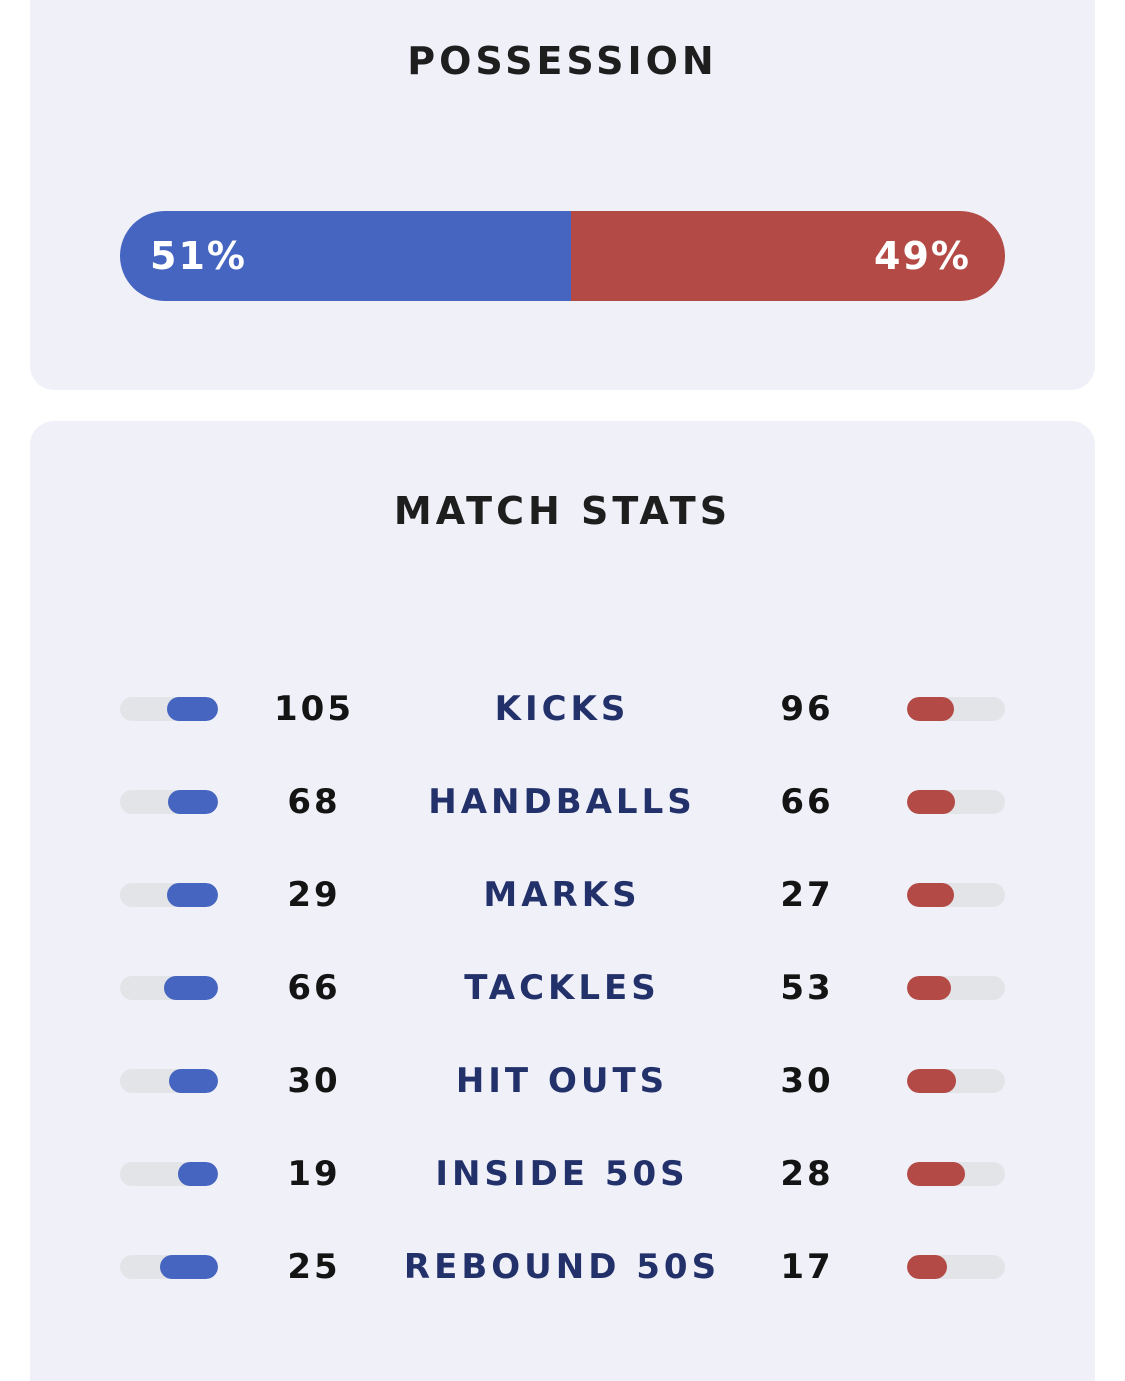 This screenshot has height=1381, width=1125. Describe the element at coordinates (314, 988) in the screenshot. I see `home-stat-value: 66` at that location.